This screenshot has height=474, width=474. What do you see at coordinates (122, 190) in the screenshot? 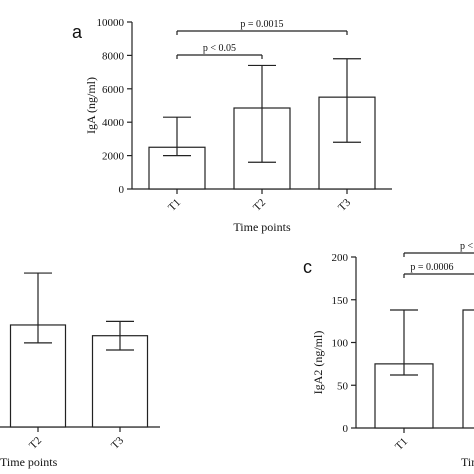
I see `panel-a-y-tick-label: 0` at bounding box center [122, 190].